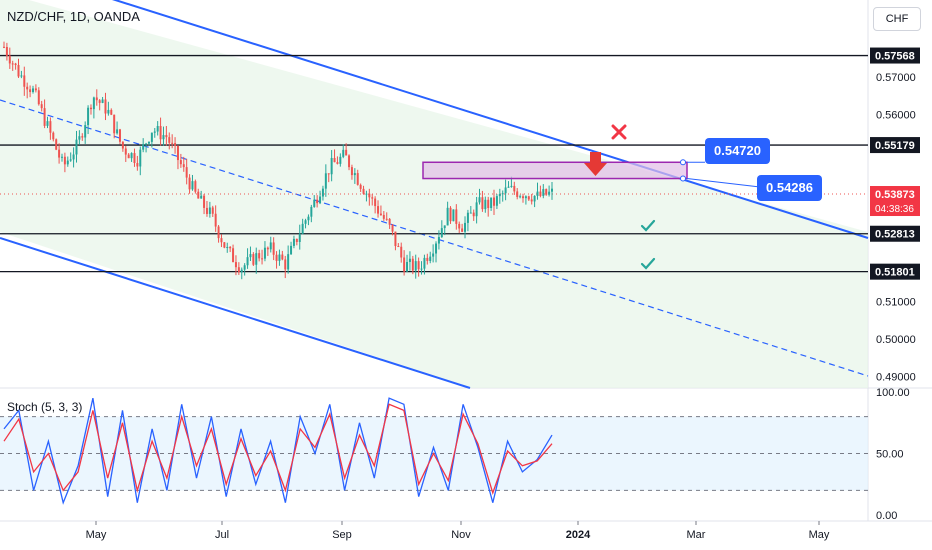 The width and height of the screenshot is (932, 550). What do you see at coordinates (895, 146) in the screenshot?
I see `price-label-text: 0.55179` at bounding box center [895, 146].